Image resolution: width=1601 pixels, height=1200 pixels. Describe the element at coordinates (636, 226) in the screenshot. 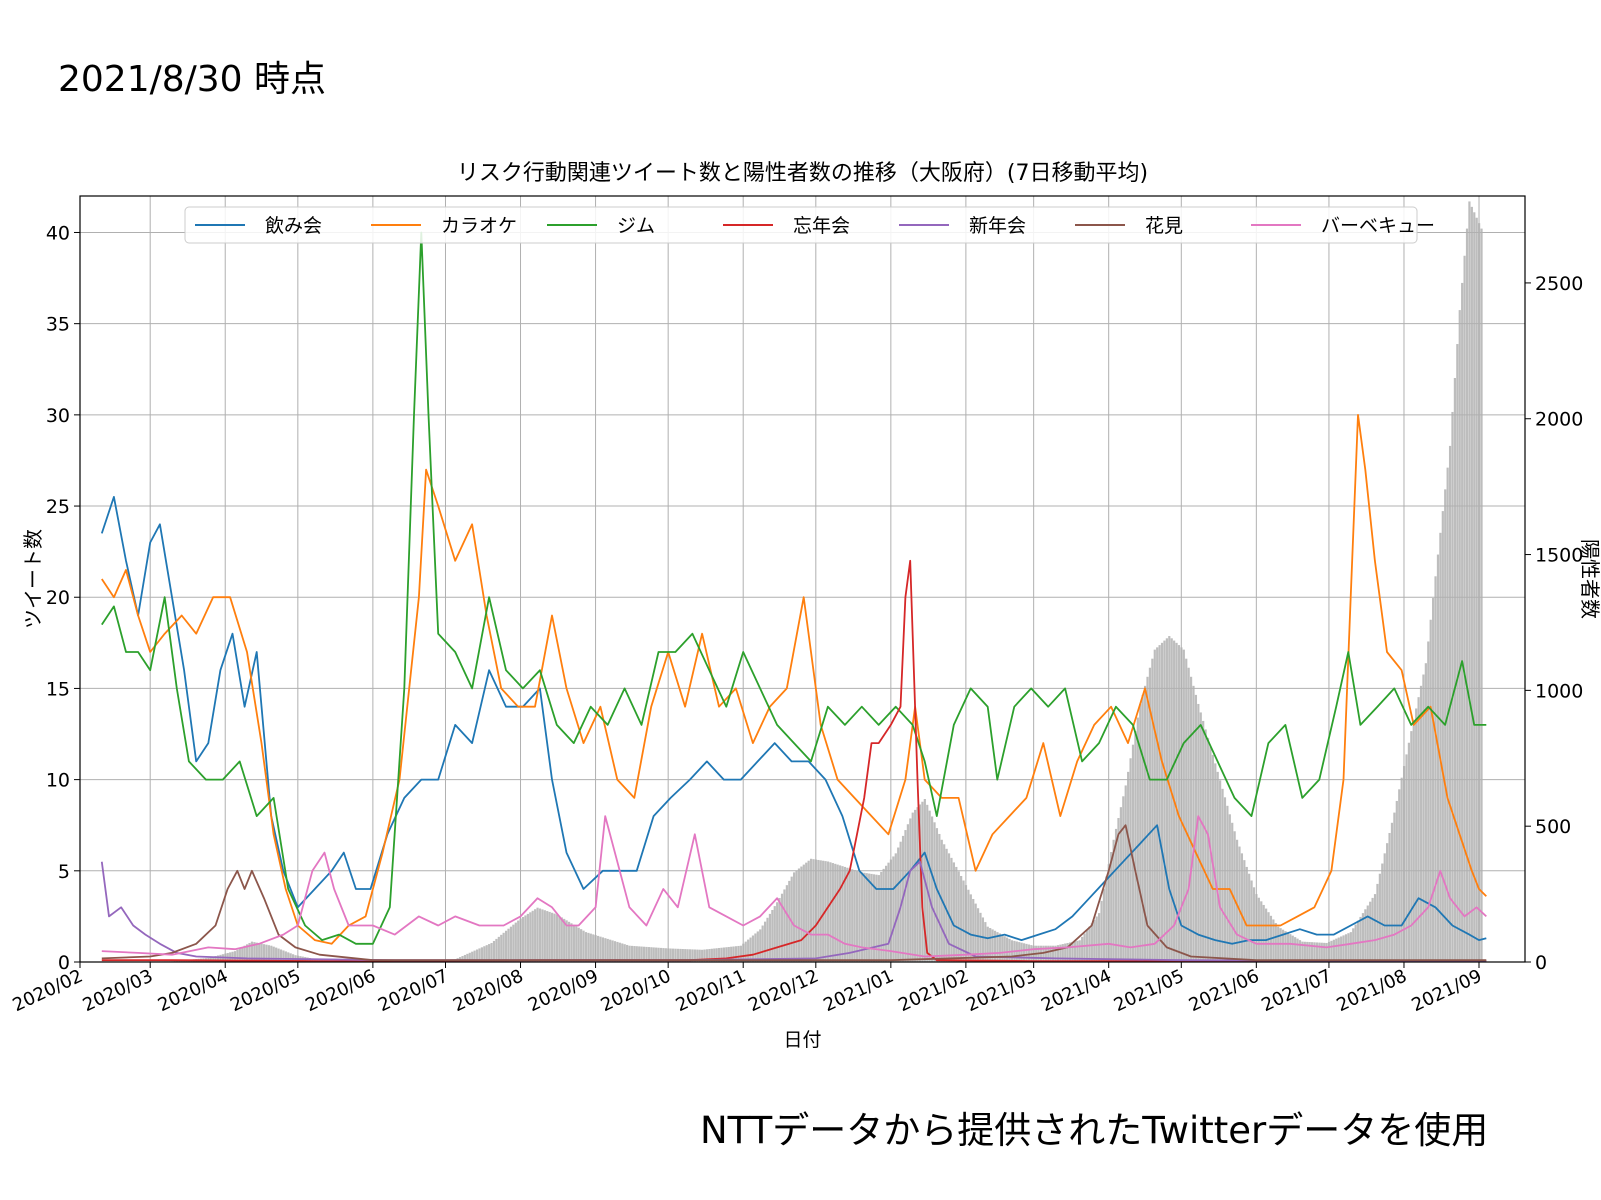

I see `legend-label: ジム` at that location.